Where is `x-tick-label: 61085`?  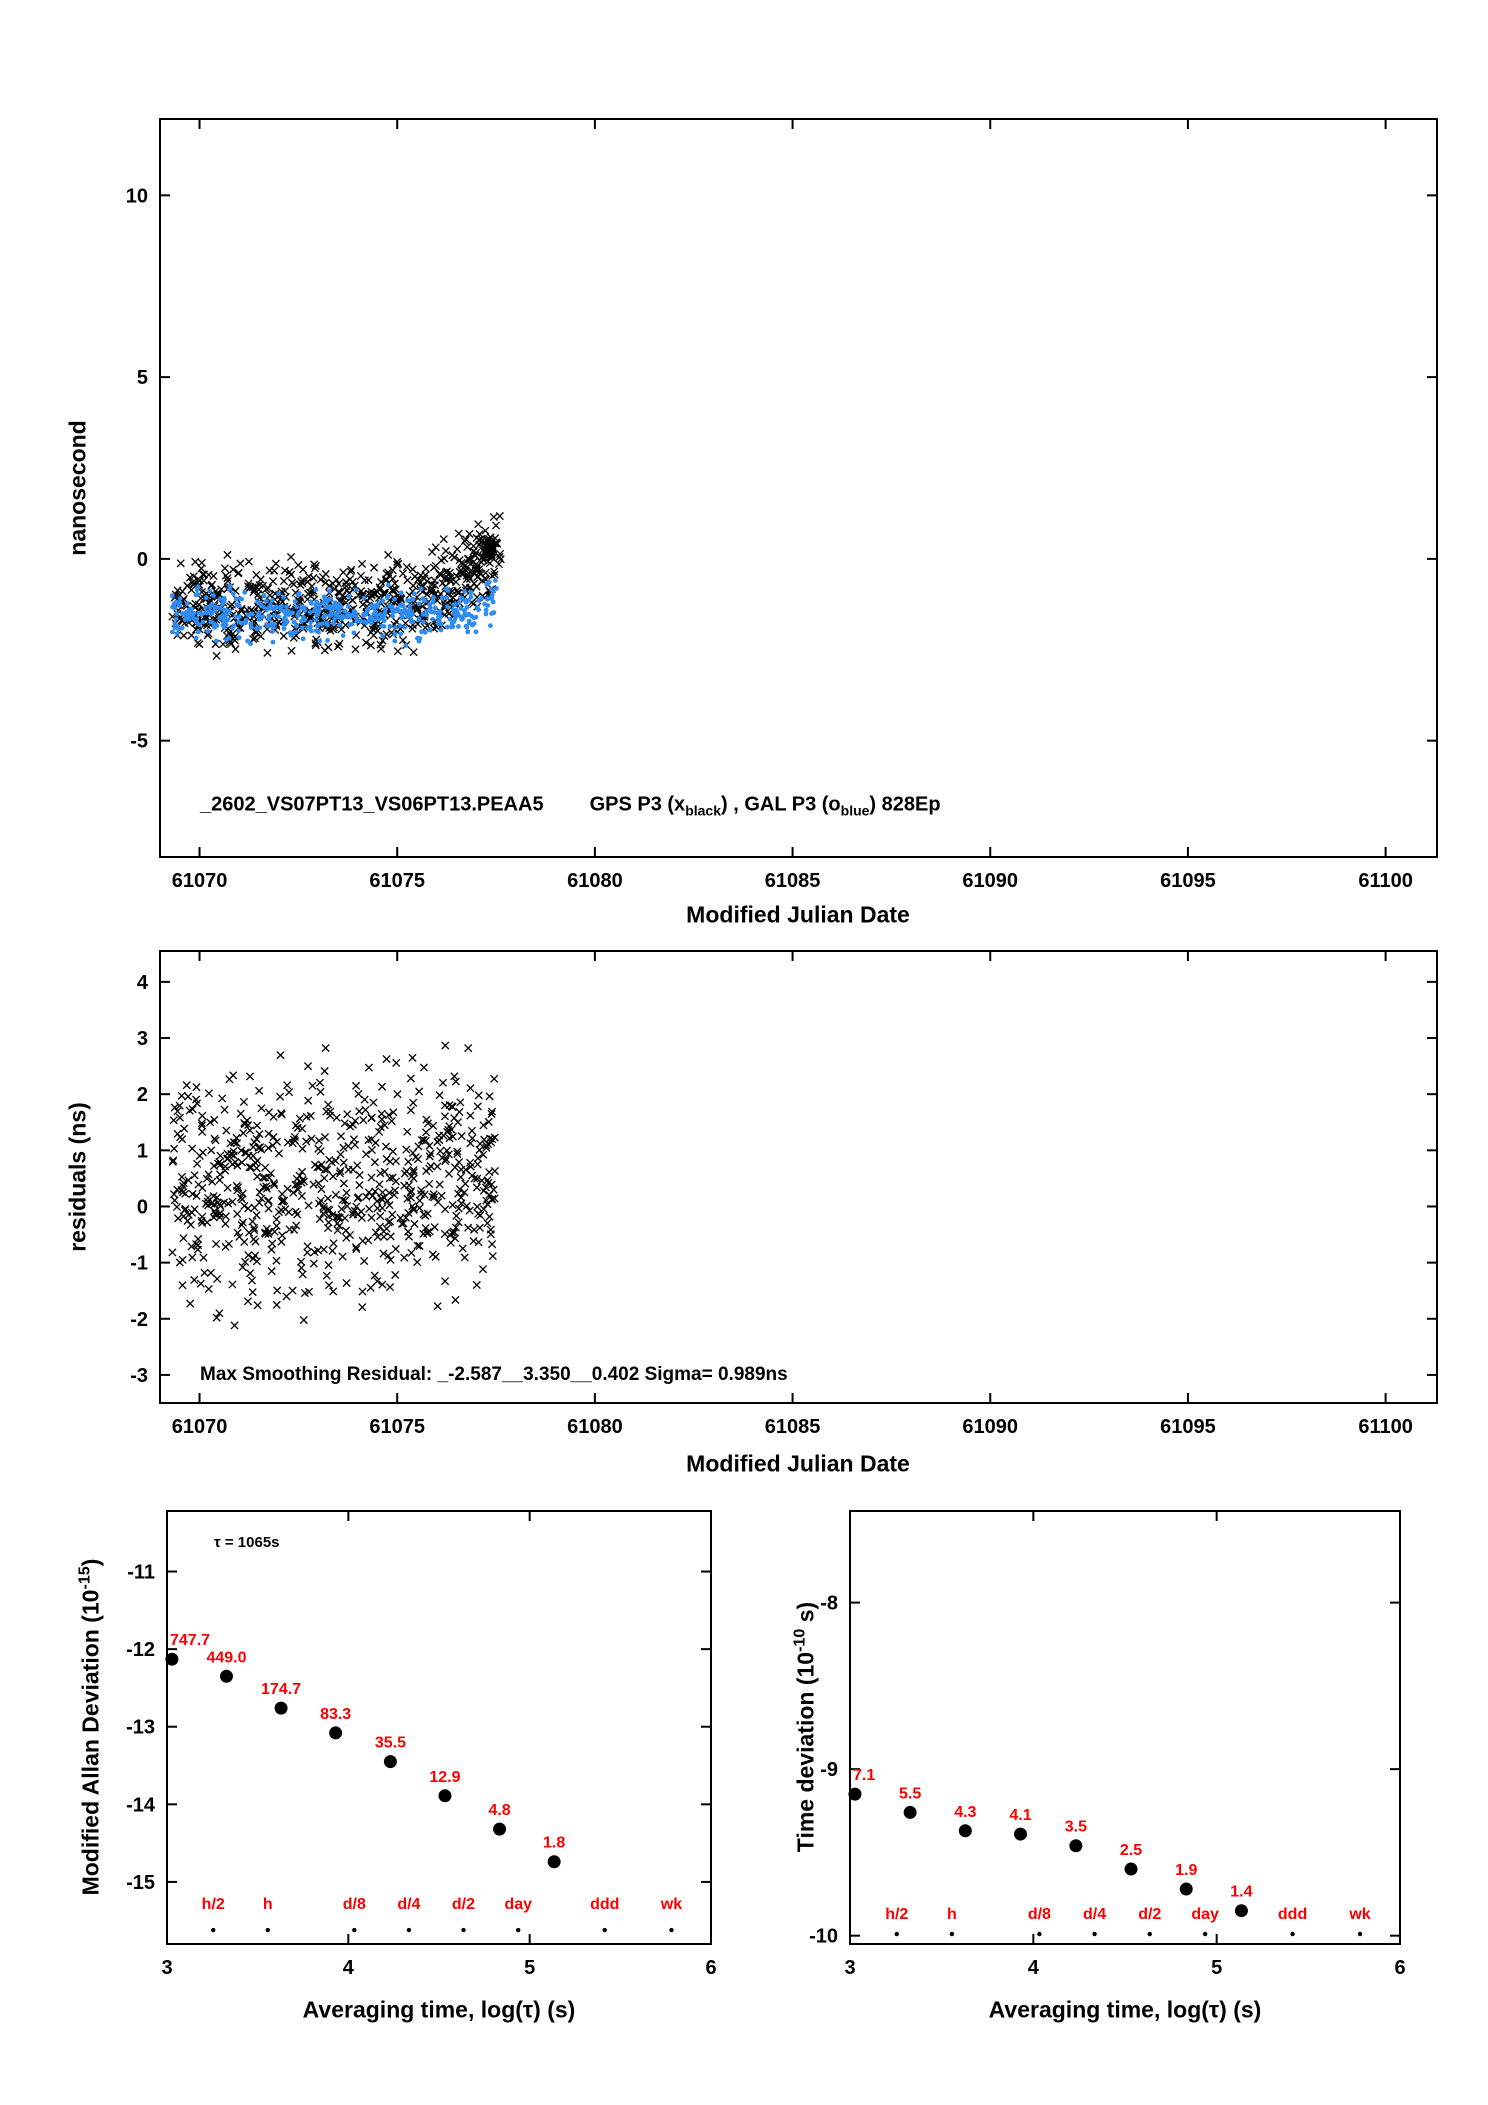 x-tick-label: 61085 is located at coordinates (793, 1427).